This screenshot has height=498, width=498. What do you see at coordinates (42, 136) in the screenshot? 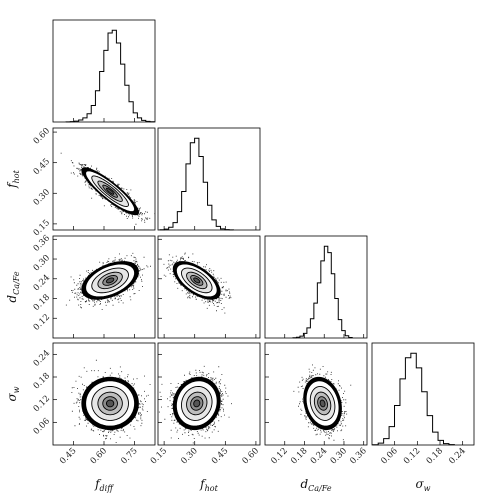
I see `y-tick-label: 0.60` at bounding box center [42, 136].